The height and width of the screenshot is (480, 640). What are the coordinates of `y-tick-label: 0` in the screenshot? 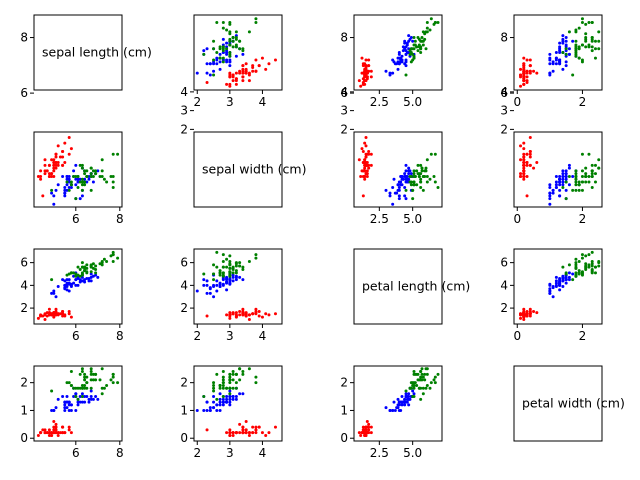 It's located at (24, 438).